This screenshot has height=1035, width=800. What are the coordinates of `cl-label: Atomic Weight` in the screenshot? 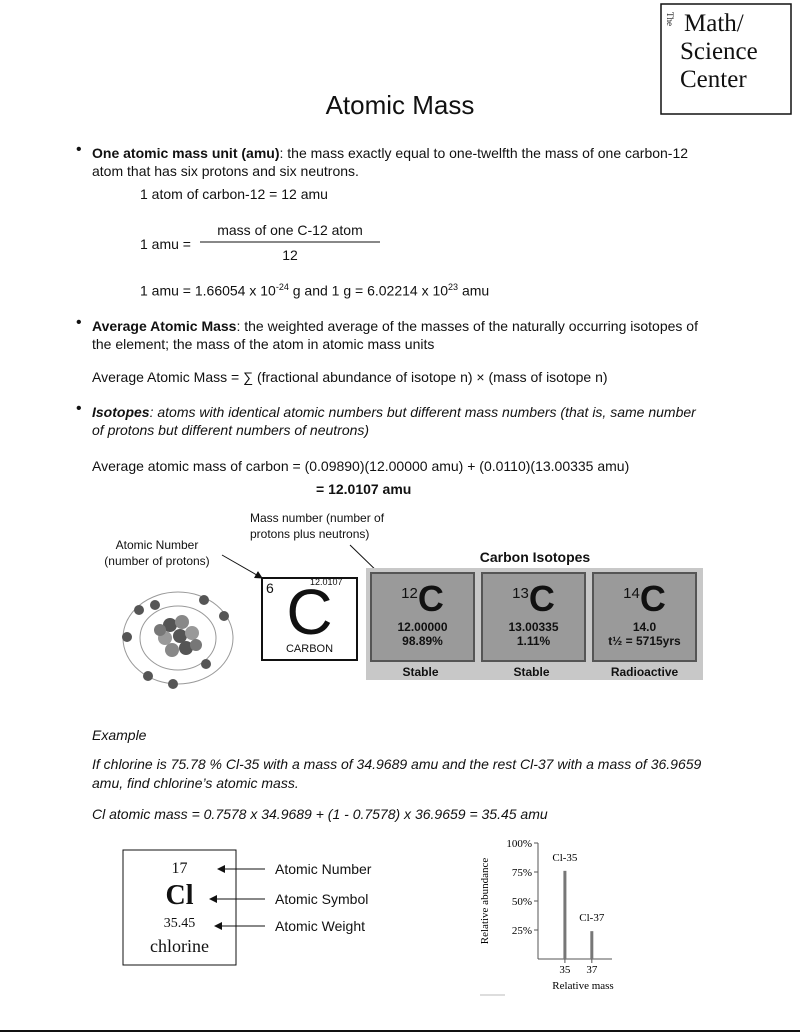 It's located at (320, 926).